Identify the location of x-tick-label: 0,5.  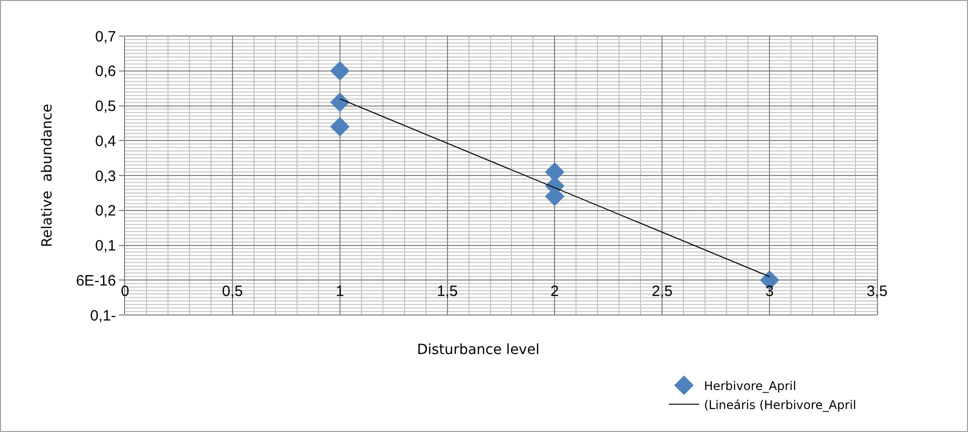
(232, 291).